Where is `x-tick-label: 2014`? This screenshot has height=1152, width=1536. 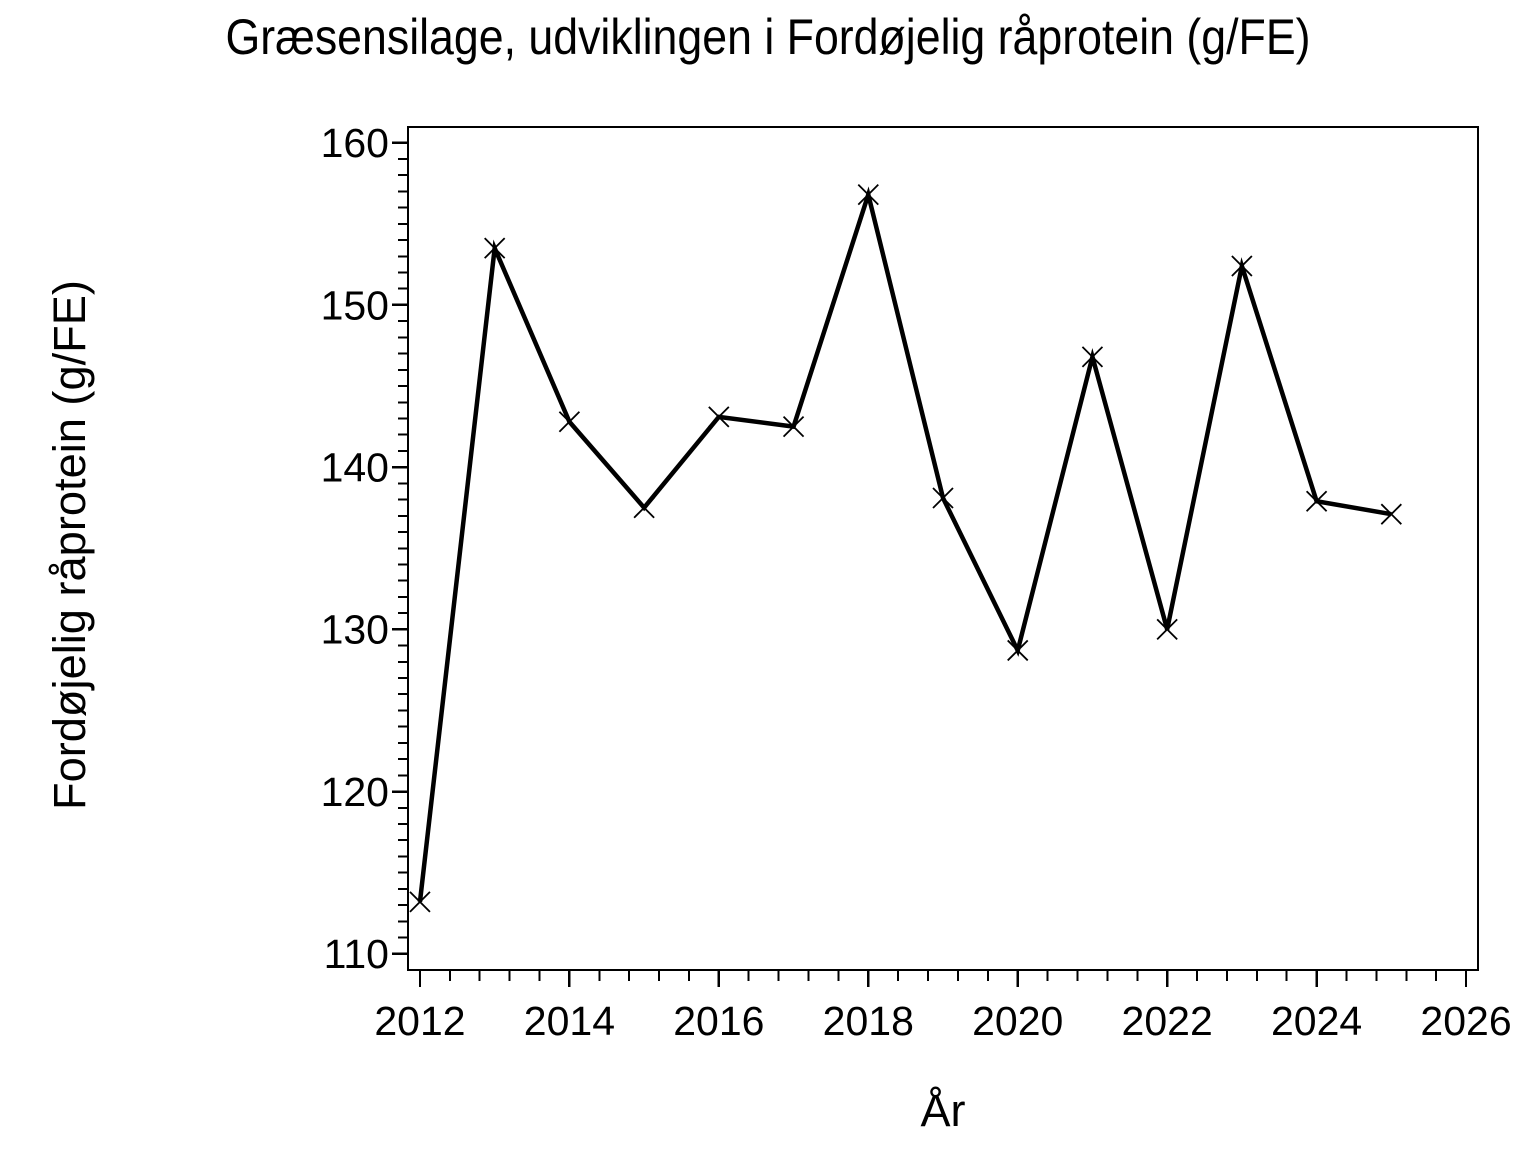 x-tick-label: 2014 is located at coordinates (569, 1021).